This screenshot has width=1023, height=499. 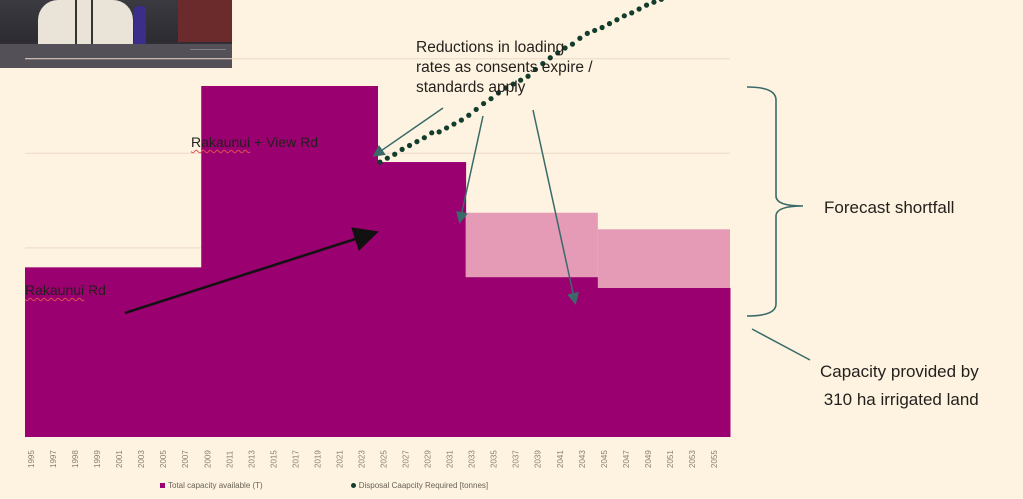 What do you see at coordinates (31, 459) in the screenshot?
I see `x-tick-label: 1995` at bounding box center [31, 459].